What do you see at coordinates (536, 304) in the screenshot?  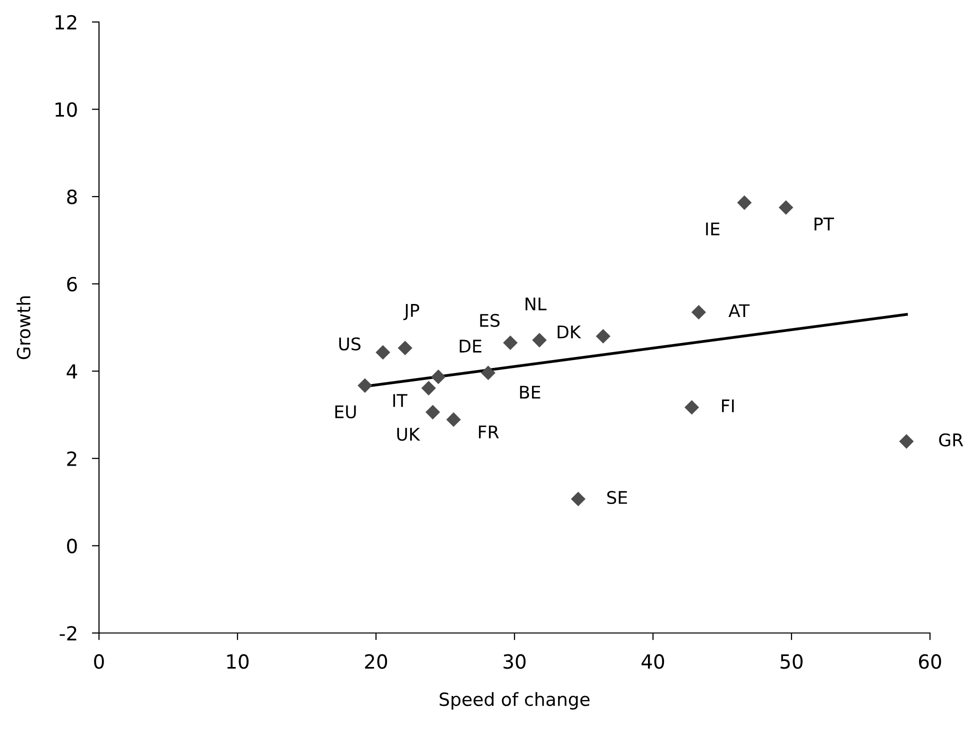 I see `annotation: NL` at bounding box center [536, 304].